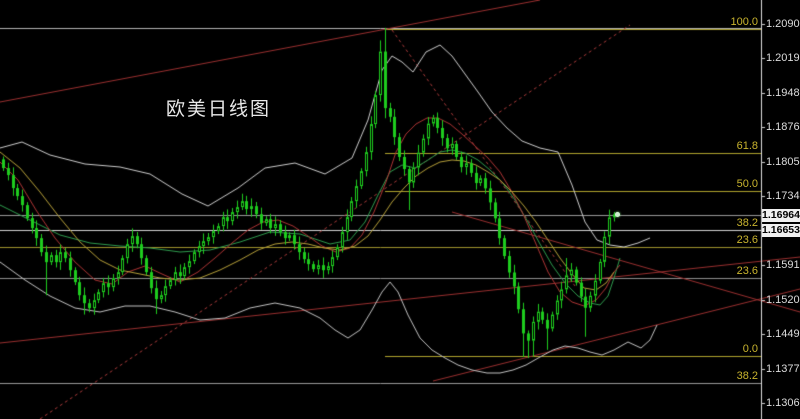  What do you see at coordinates (783, 92) in the screenshot?
I see `y-axis-tick-label: 1.19480` at bounding box center [783, 92].